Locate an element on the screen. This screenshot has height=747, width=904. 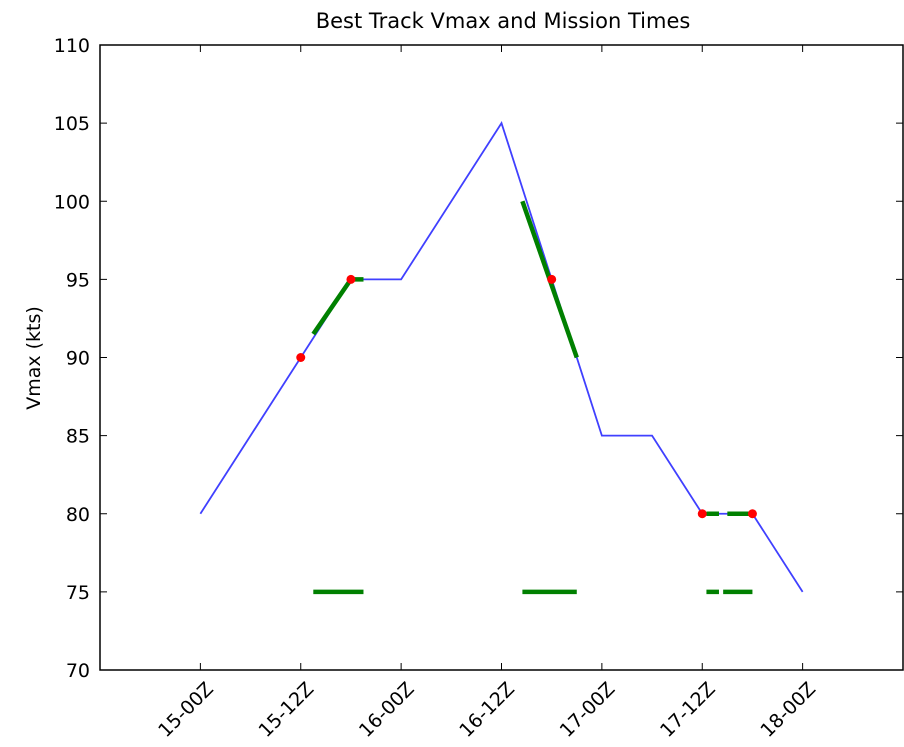
mission-segment is located at coordinates (337, 306).